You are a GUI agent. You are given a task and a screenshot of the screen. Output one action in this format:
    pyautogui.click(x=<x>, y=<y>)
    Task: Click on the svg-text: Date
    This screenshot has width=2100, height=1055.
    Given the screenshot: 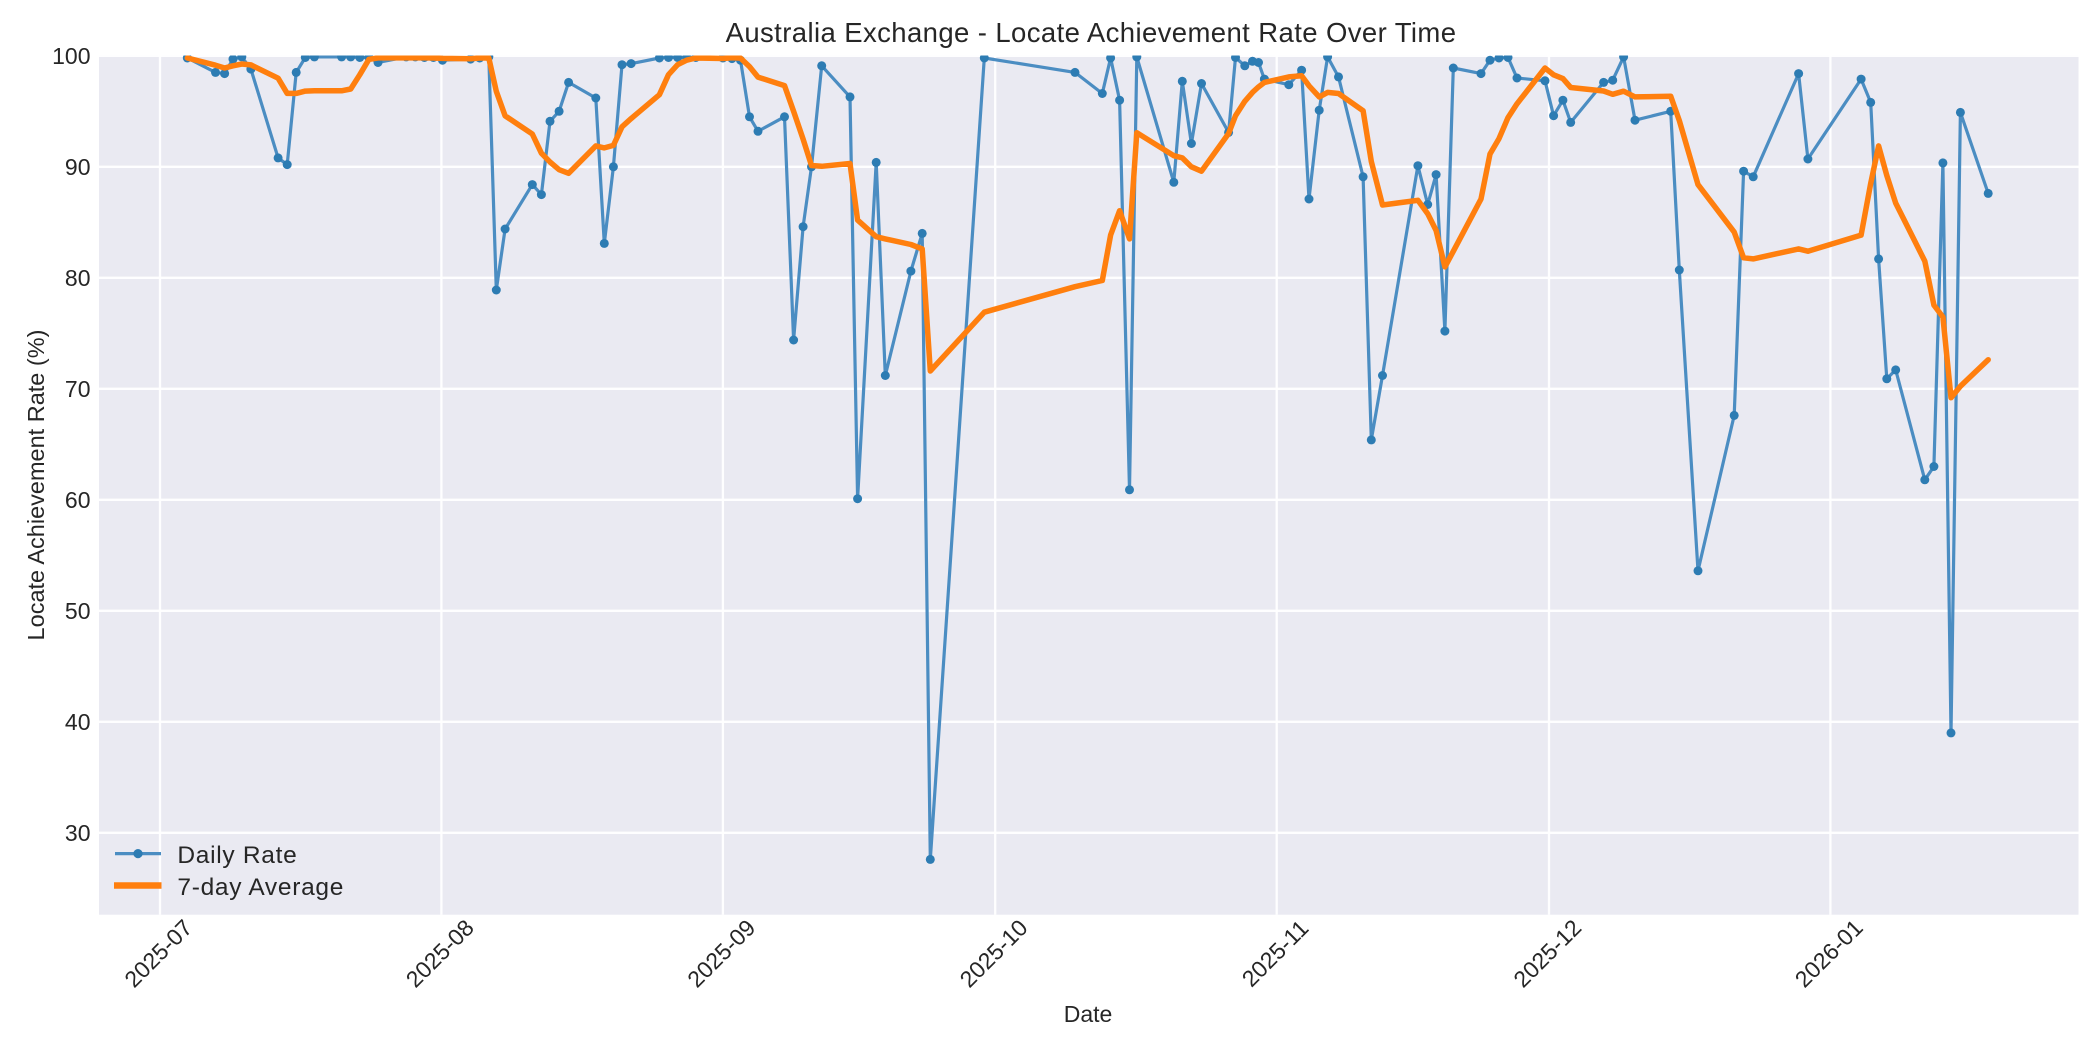 What is the action you would take?
    pyautogui.click(x=1088, y=1014)
    